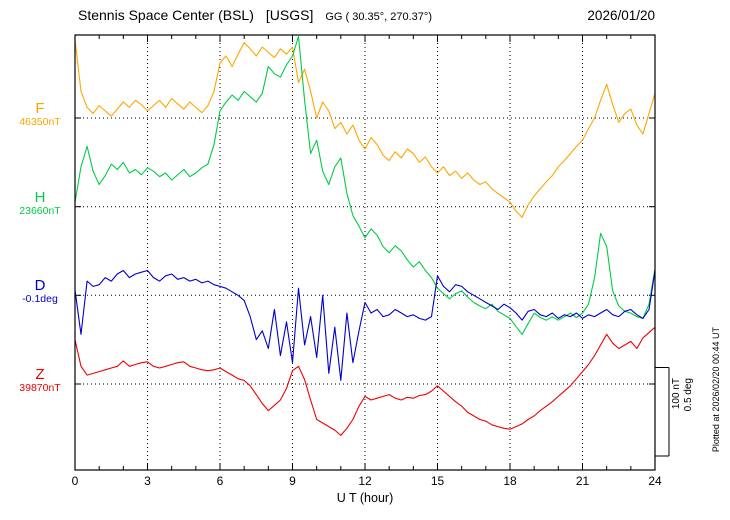 The height and width of the screenshot is (520, 730). Describe the element at coordinates (655, 481) in the screenshot. I see `xtick-24: 24` at that location.